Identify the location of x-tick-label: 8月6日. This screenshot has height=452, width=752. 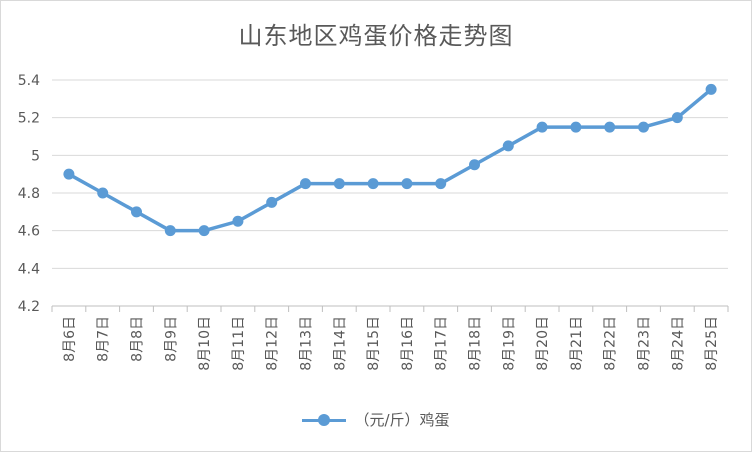
(70, 339).